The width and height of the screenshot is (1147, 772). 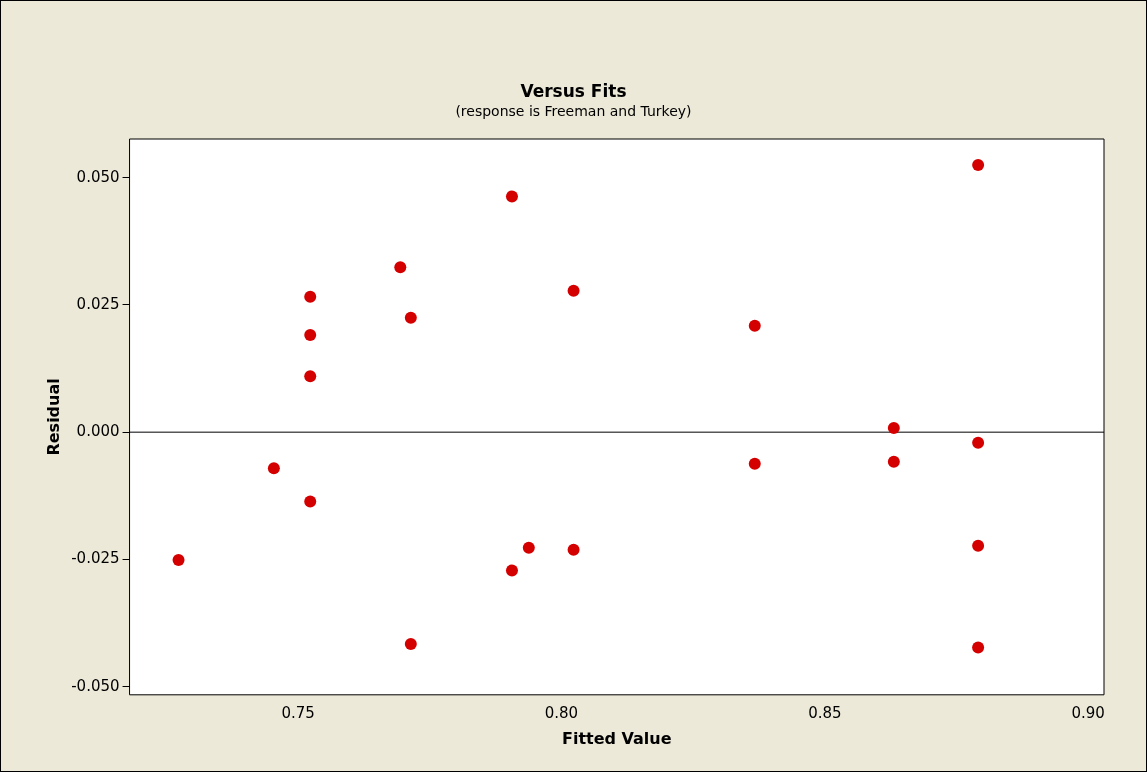 What do you see at coordinates (616, 738) in the screenshot?
I see `x-axis-title: Fitted Value` at bounding box center [616, 738].